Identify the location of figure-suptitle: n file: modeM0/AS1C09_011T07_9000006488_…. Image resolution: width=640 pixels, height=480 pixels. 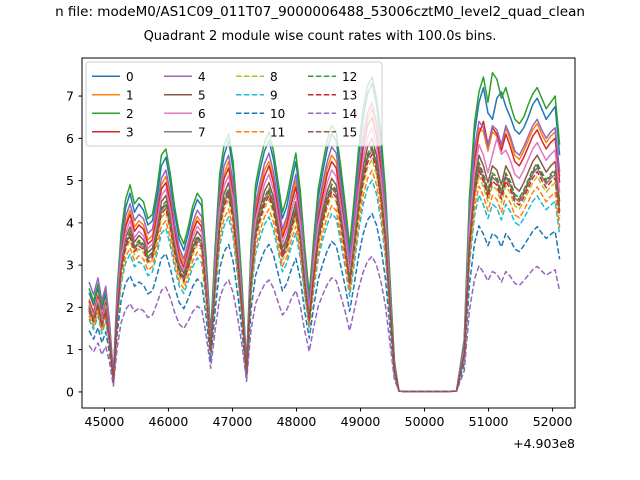
(320, 12).